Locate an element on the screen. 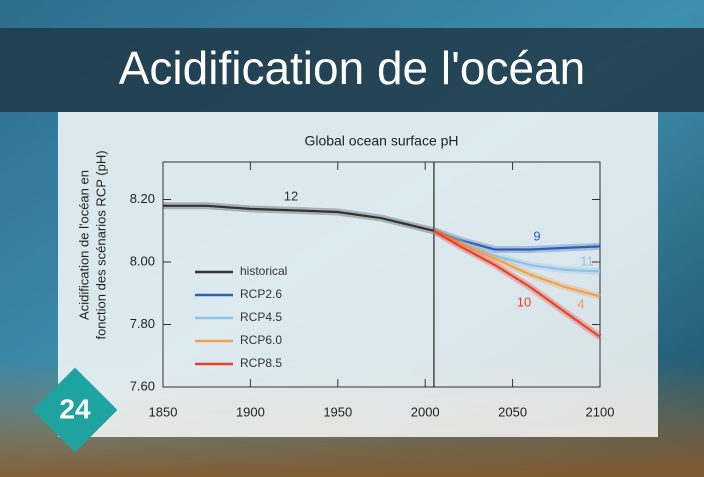 The image size is (704, 477). y-axis-label: Acidification de l'océan en is located at coordinates (83, 245).